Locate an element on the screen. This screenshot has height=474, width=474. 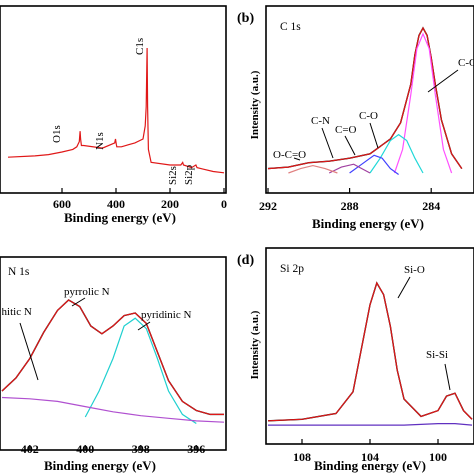
panel-a-peak-label-0: O1s is located at coordinates (57, 134).